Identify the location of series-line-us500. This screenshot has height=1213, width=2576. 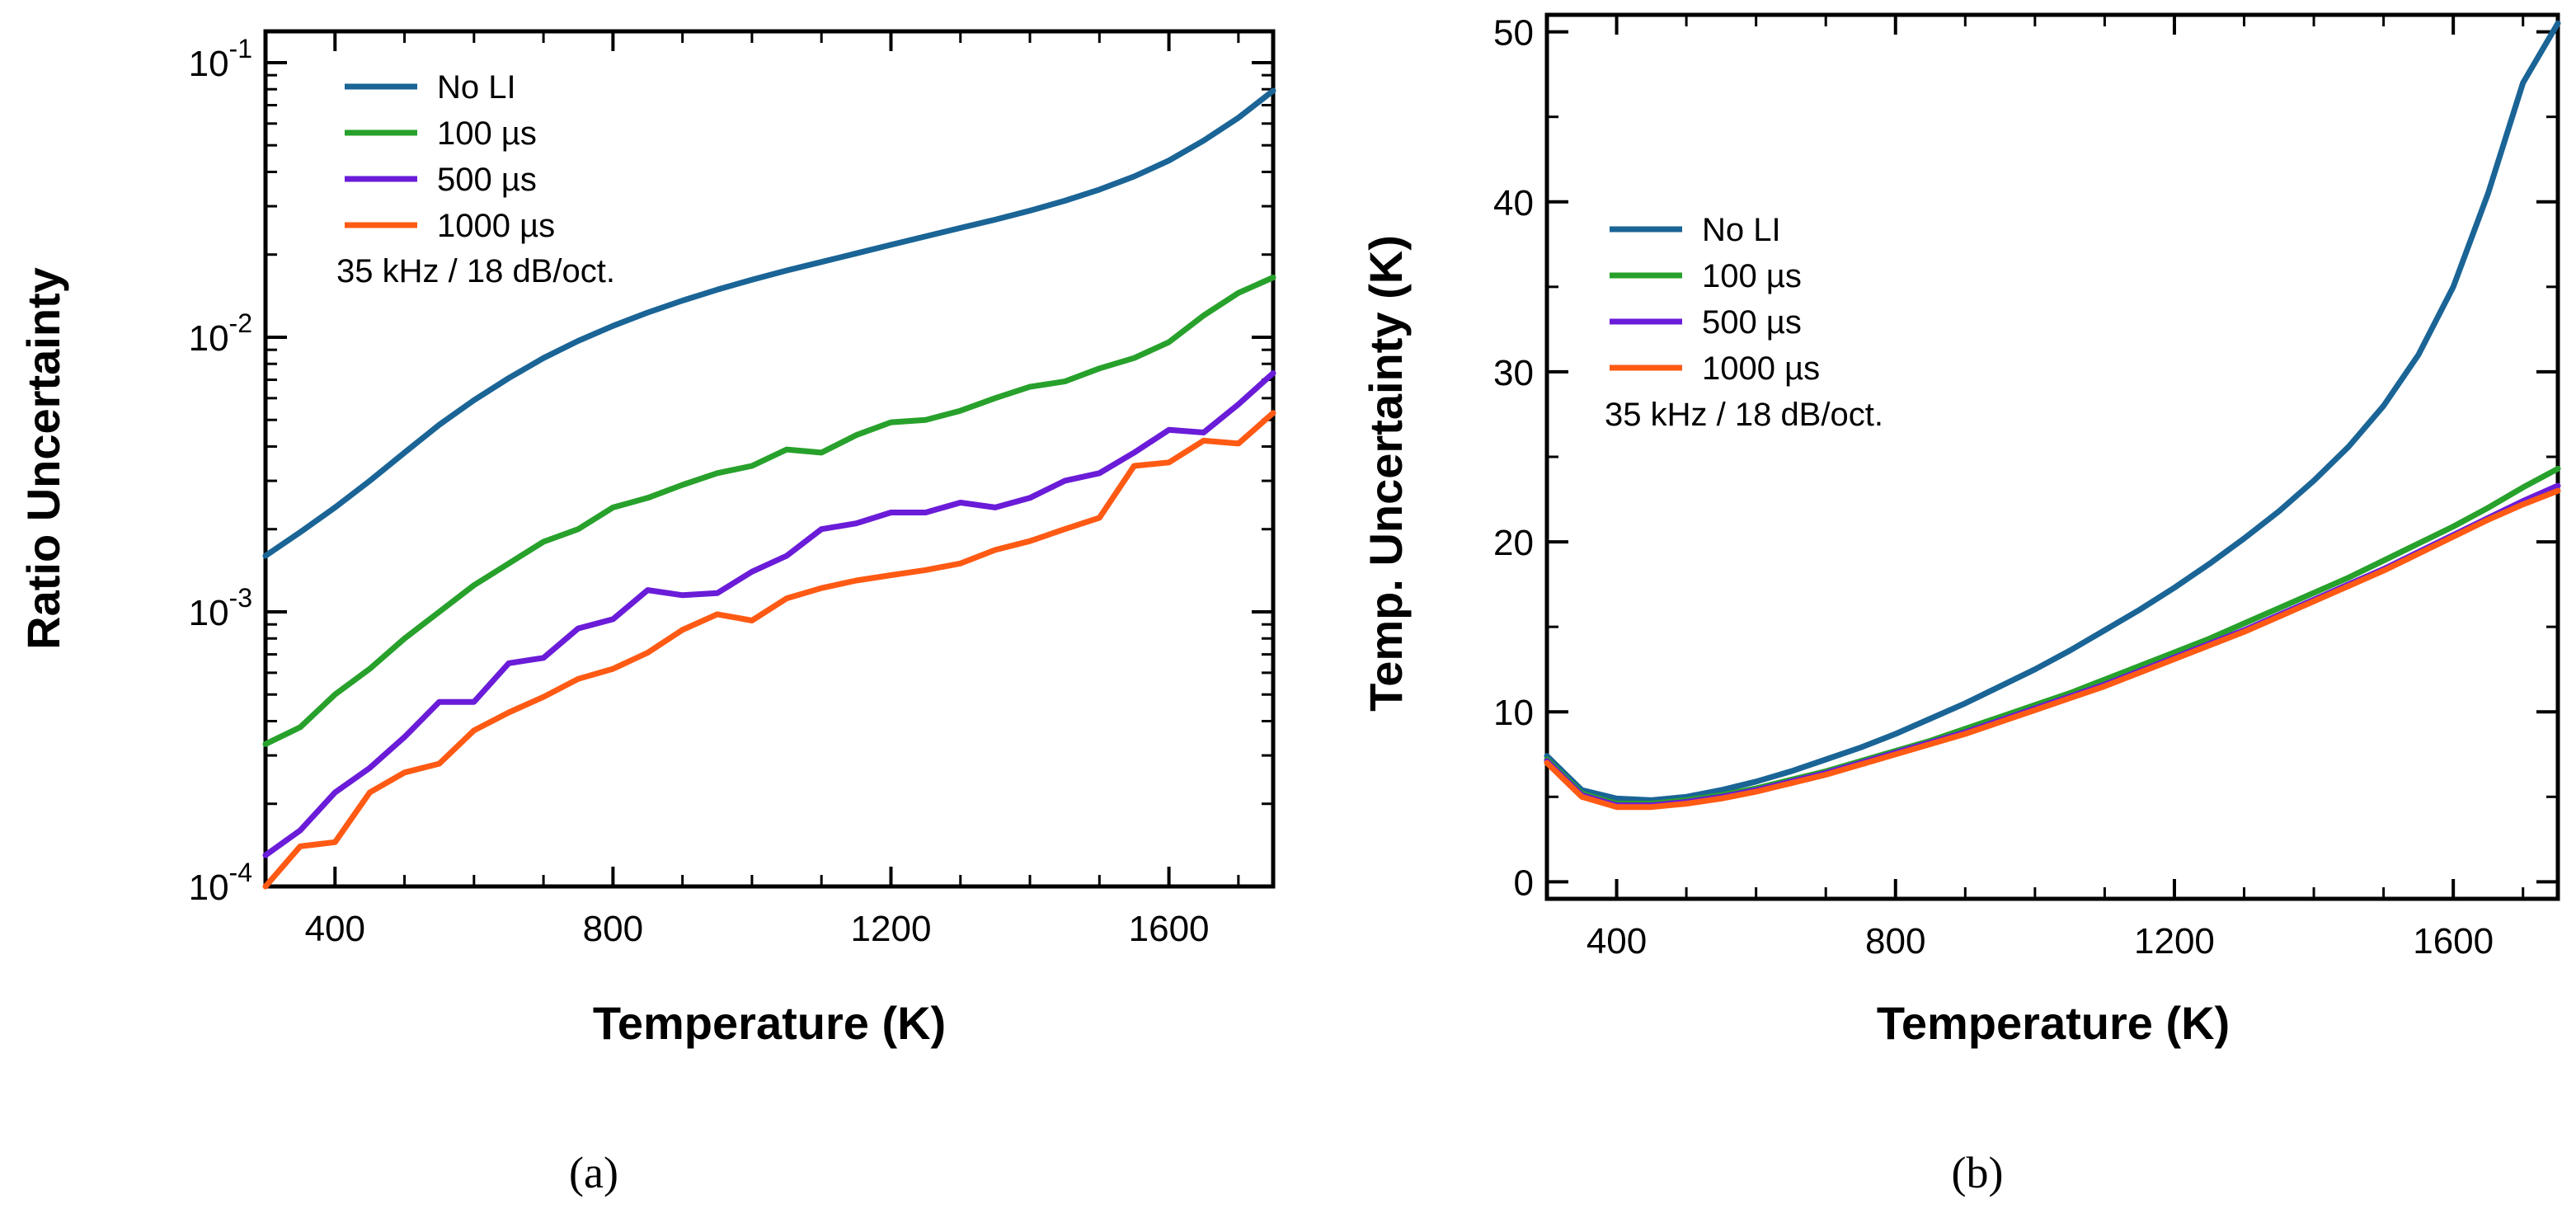
(2052, 645).